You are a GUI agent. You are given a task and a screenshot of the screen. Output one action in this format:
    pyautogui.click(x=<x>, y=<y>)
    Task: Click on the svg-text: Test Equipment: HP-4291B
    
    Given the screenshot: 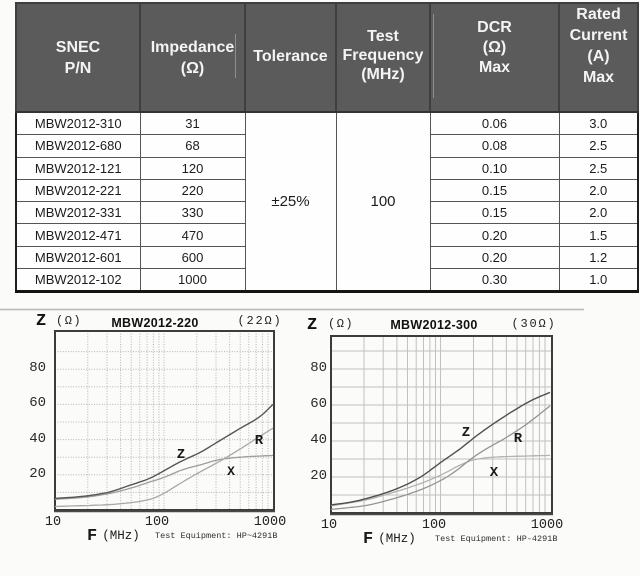 What is the action you would take?
    pyautogui.click(x=496, y=539)
    